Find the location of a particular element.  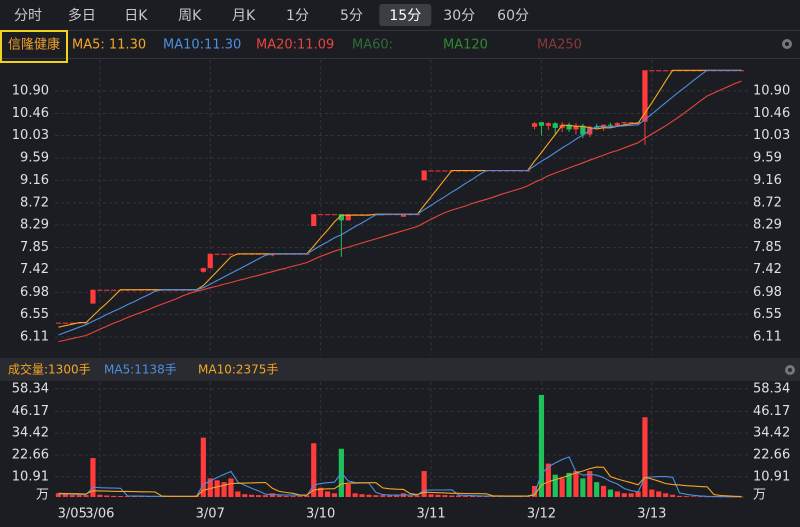

y-tick-label-right: 22.66 is located at coordinates (771, 454).